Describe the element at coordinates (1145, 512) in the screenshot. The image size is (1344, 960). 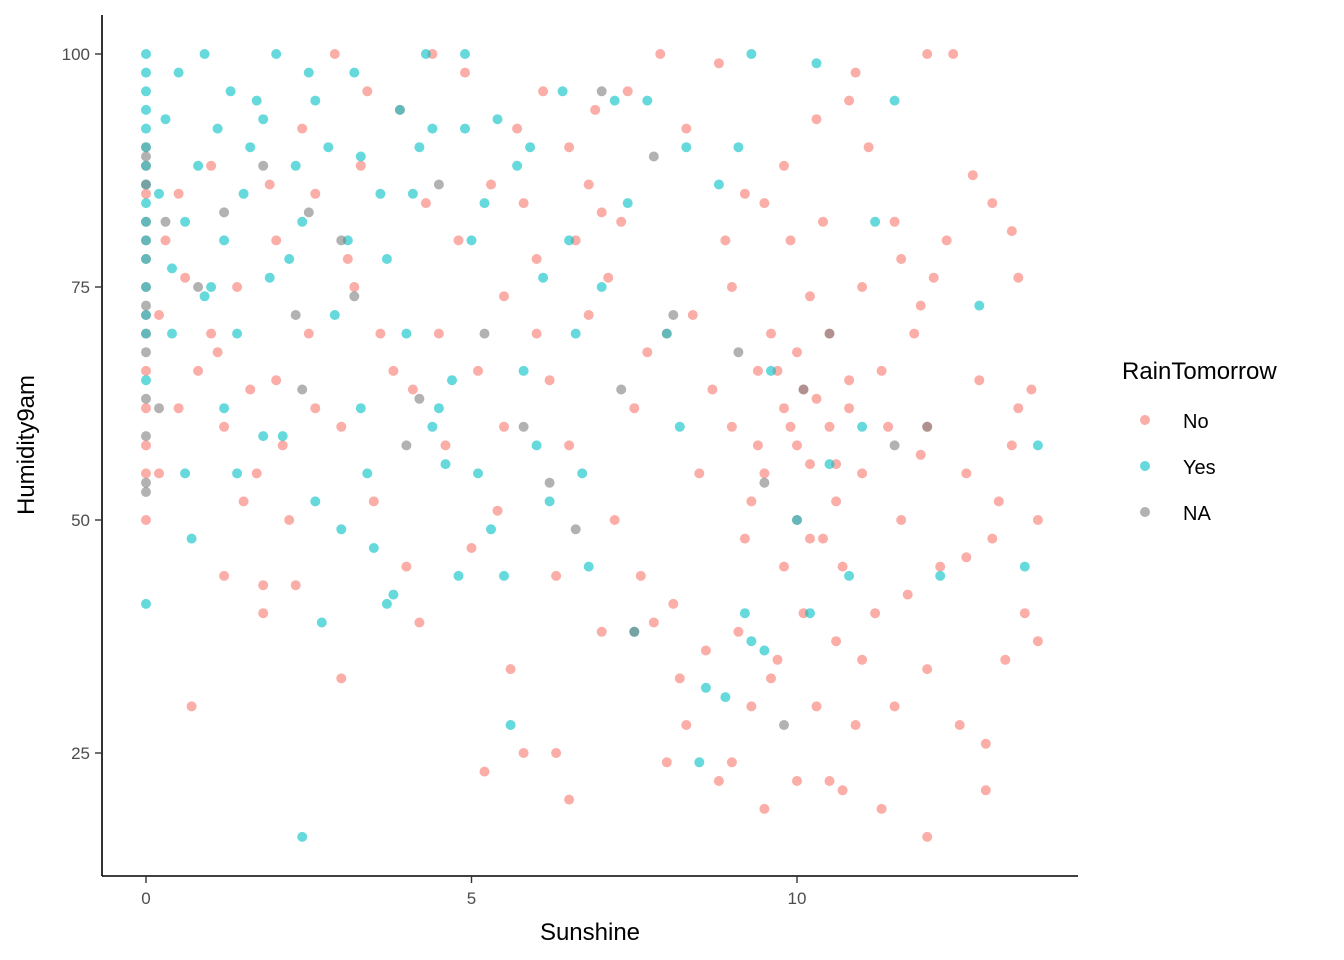
I see `legend-swatch-na` at that location.